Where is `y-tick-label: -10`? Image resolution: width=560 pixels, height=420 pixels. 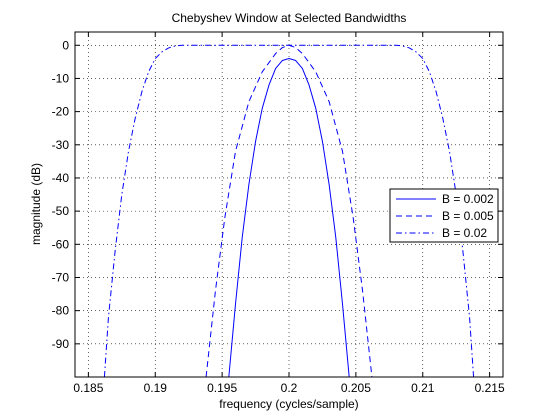
y-tick-label: -10 is located at coordinates (61, 78).